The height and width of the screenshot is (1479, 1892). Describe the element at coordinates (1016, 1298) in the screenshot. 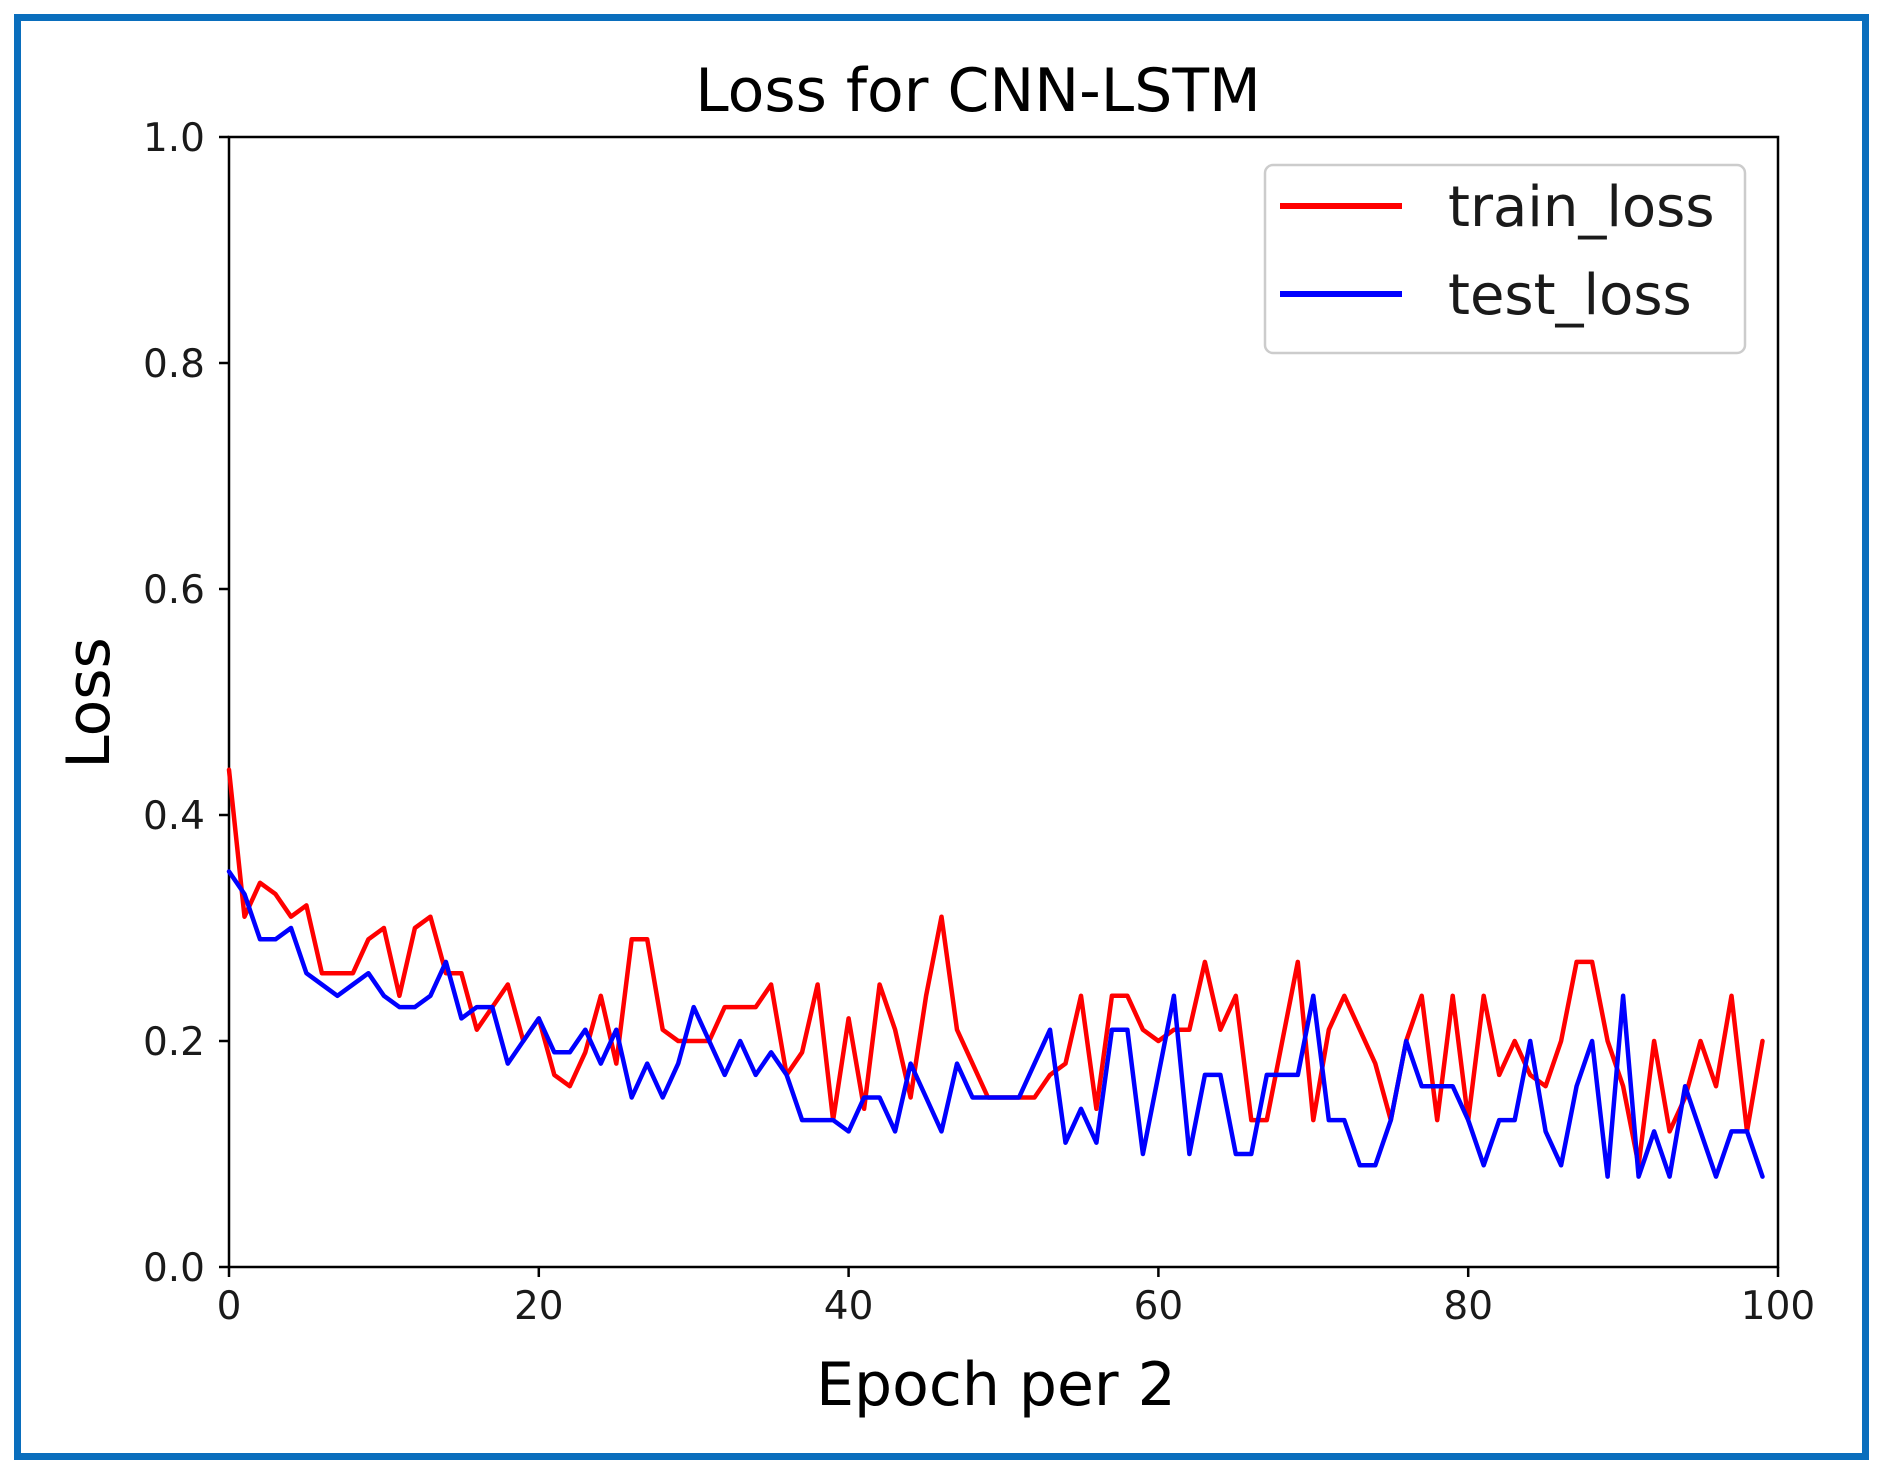

I see `x-axis: 0 20 40 60 80 100` at that location.